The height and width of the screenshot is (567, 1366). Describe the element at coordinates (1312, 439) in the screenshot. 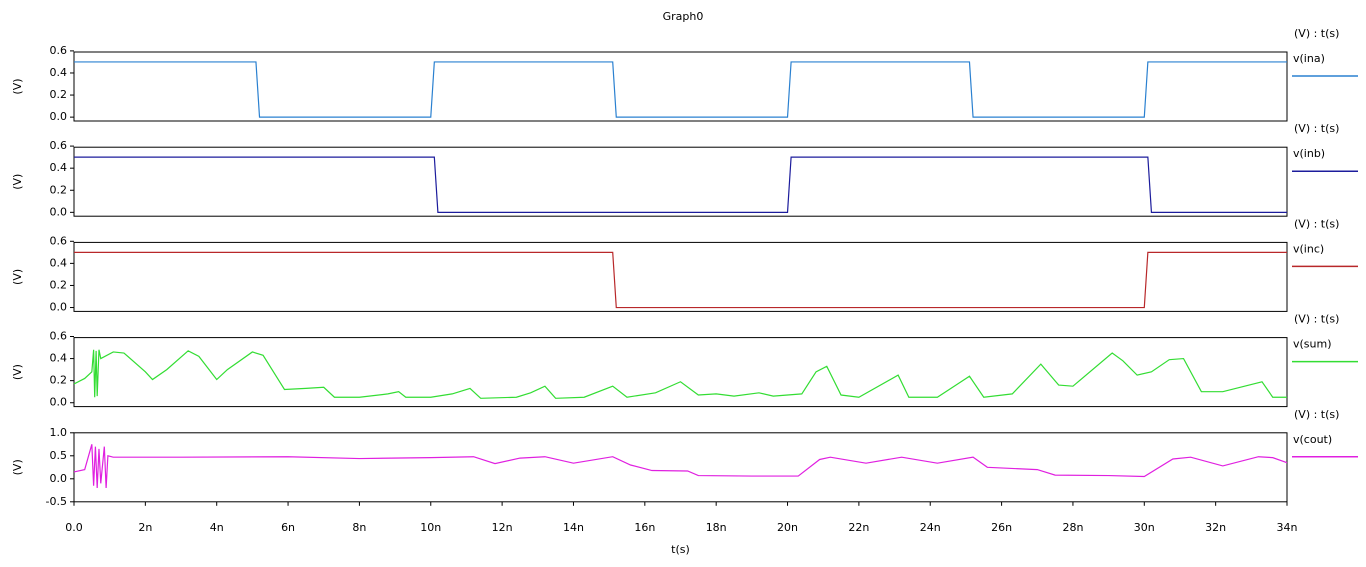

I see `legend-label: v(cout)` at that location.